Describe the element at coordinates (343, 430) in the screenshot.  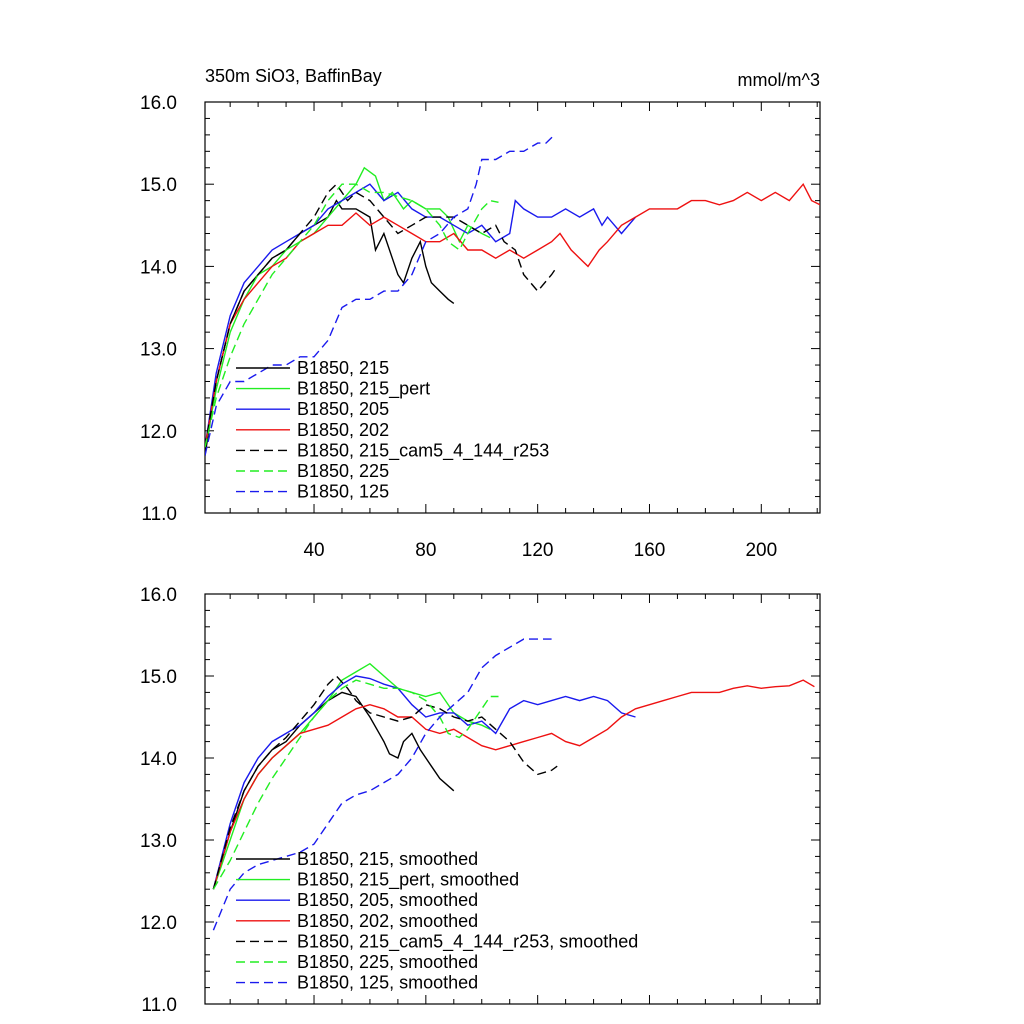
I see `legend-label: B1850, 202` at that location.